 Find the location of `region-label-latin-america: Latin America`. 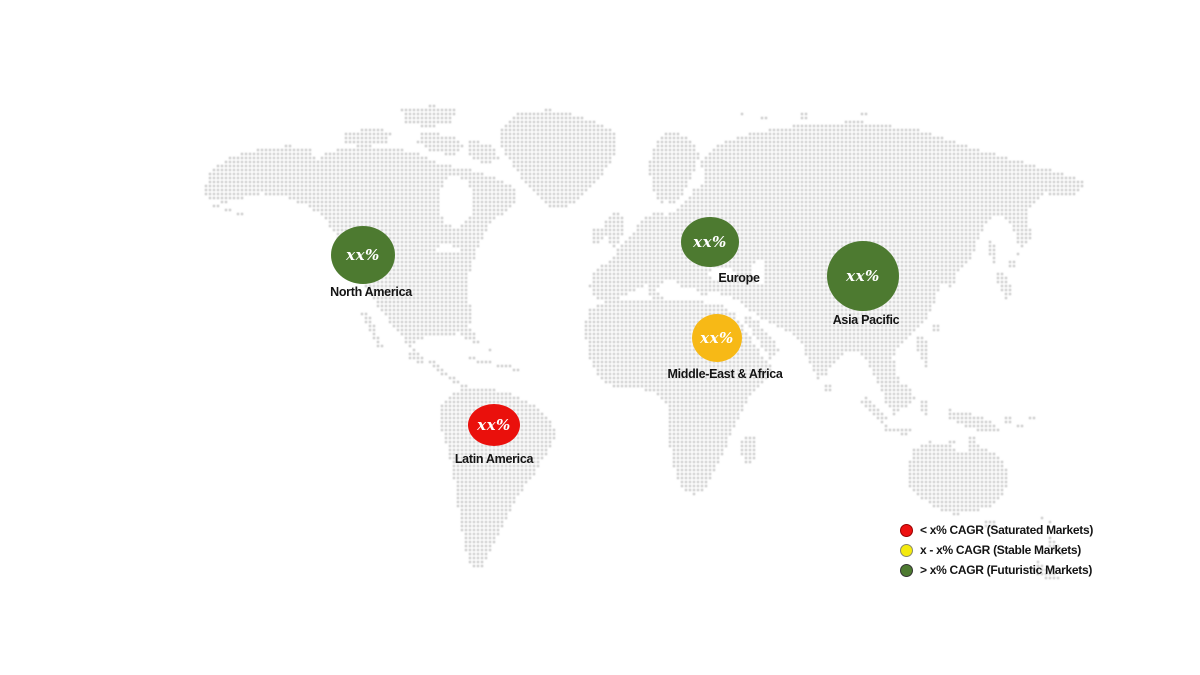

region-label-latin-america: Latin America is located at coordinates (494, 459).